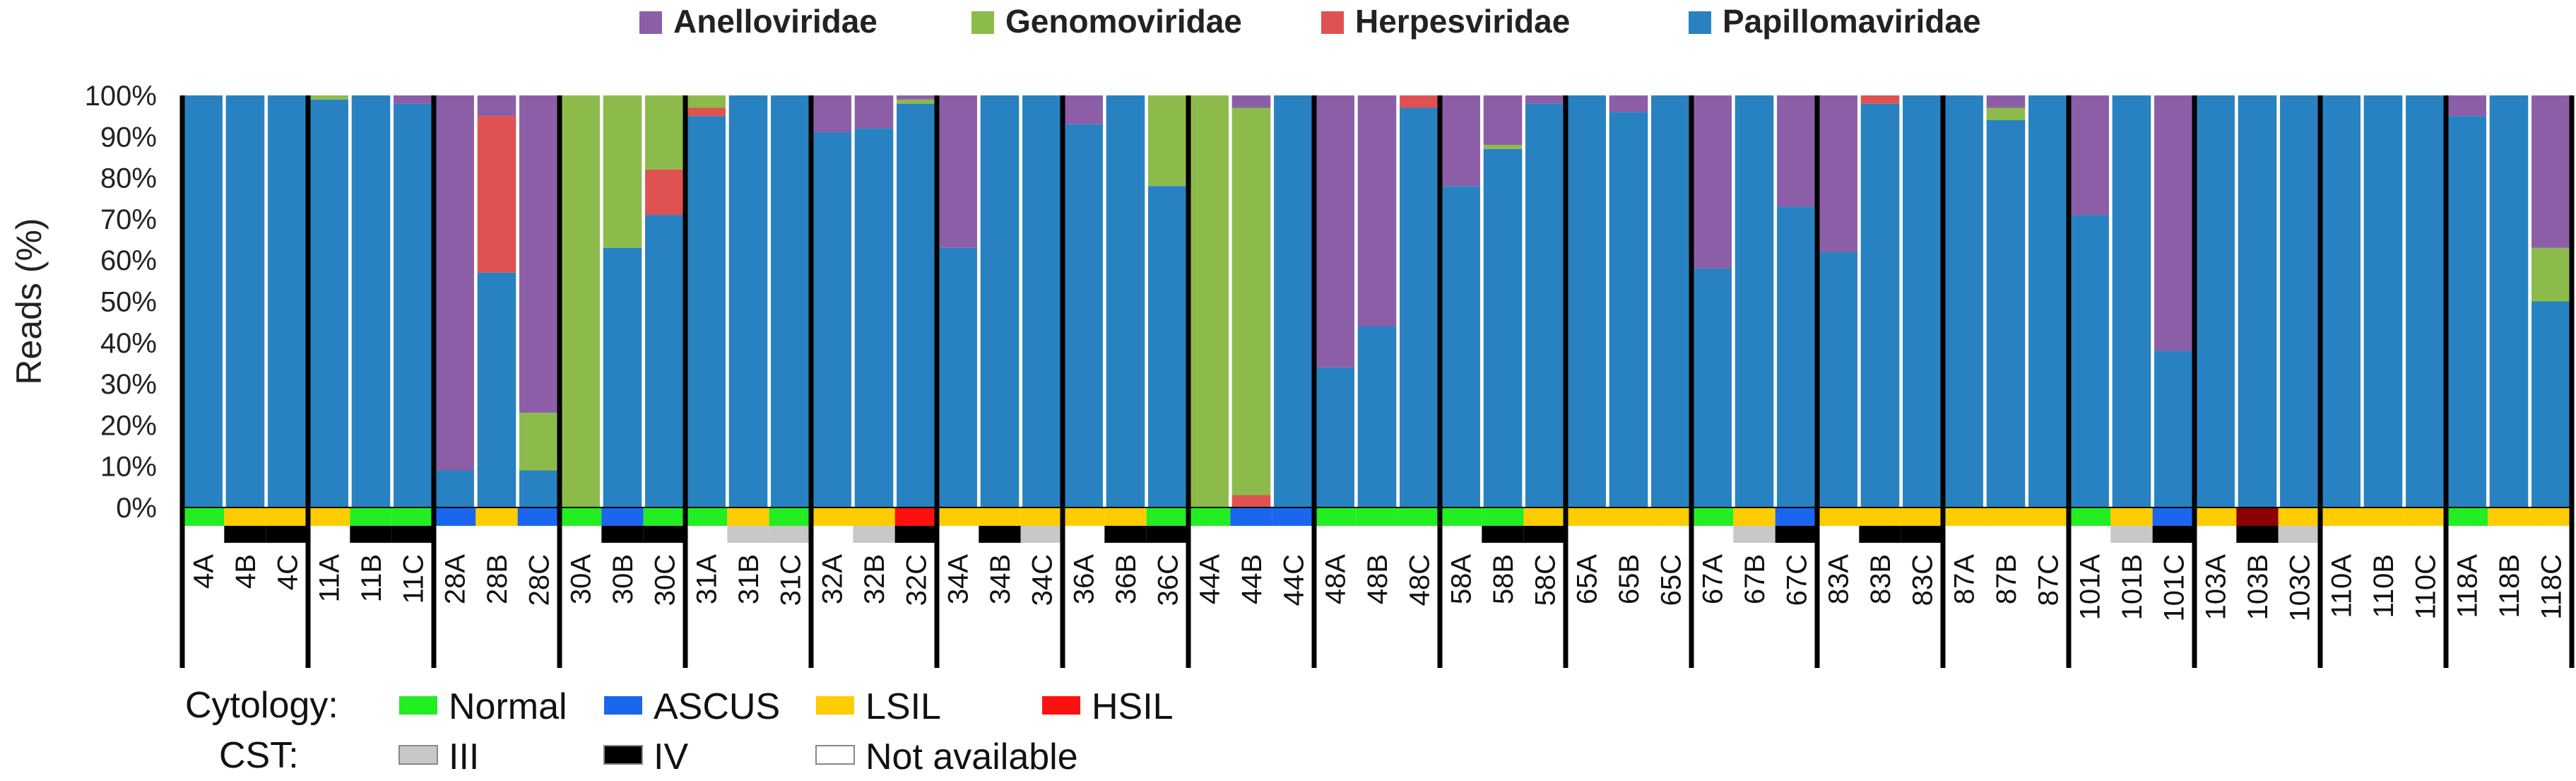  I want to click on bar-30B-papillomaviridae, so click(622, 377).